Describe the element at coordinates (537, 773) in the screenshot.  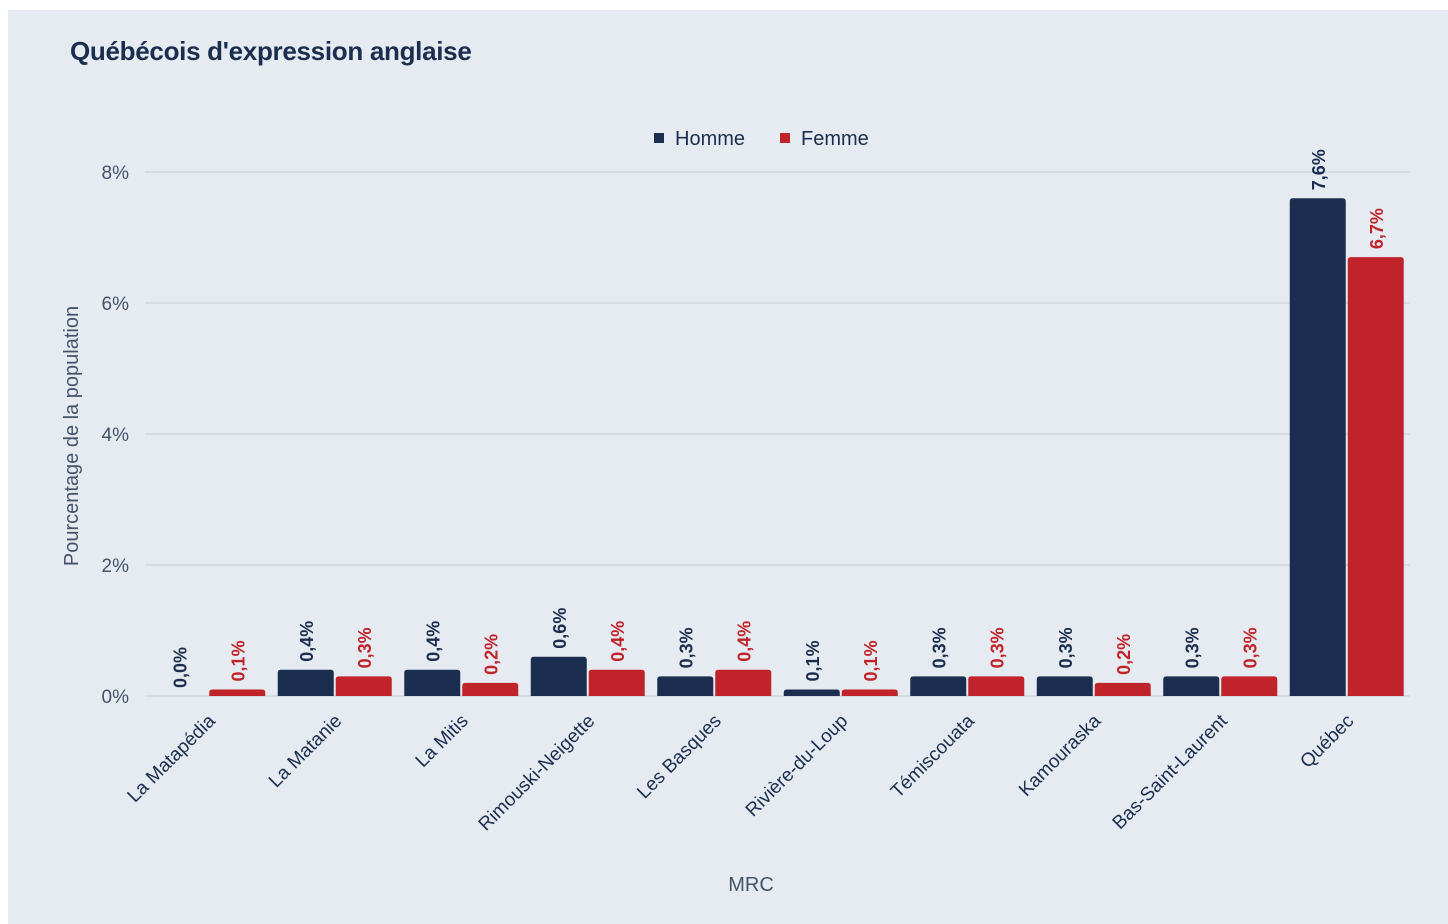
I see `x-tick-label: Rimouski-Neigette` at that location.